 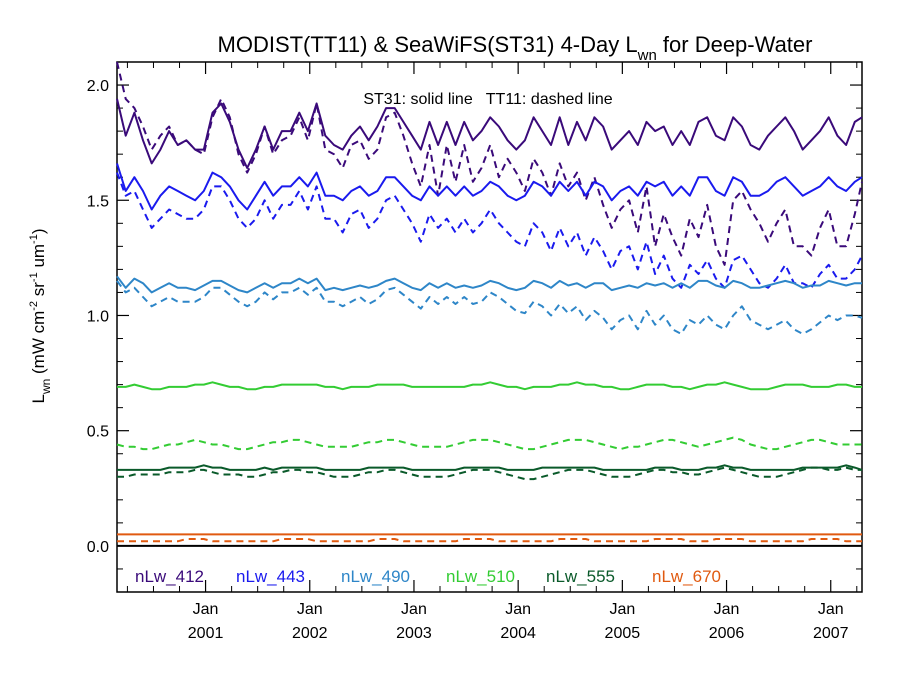 What do you see at coordinates (375, 576) in the screenshot?
I see `legend-item-nLw_490: nLw_490` at bounding box center [375, 576].